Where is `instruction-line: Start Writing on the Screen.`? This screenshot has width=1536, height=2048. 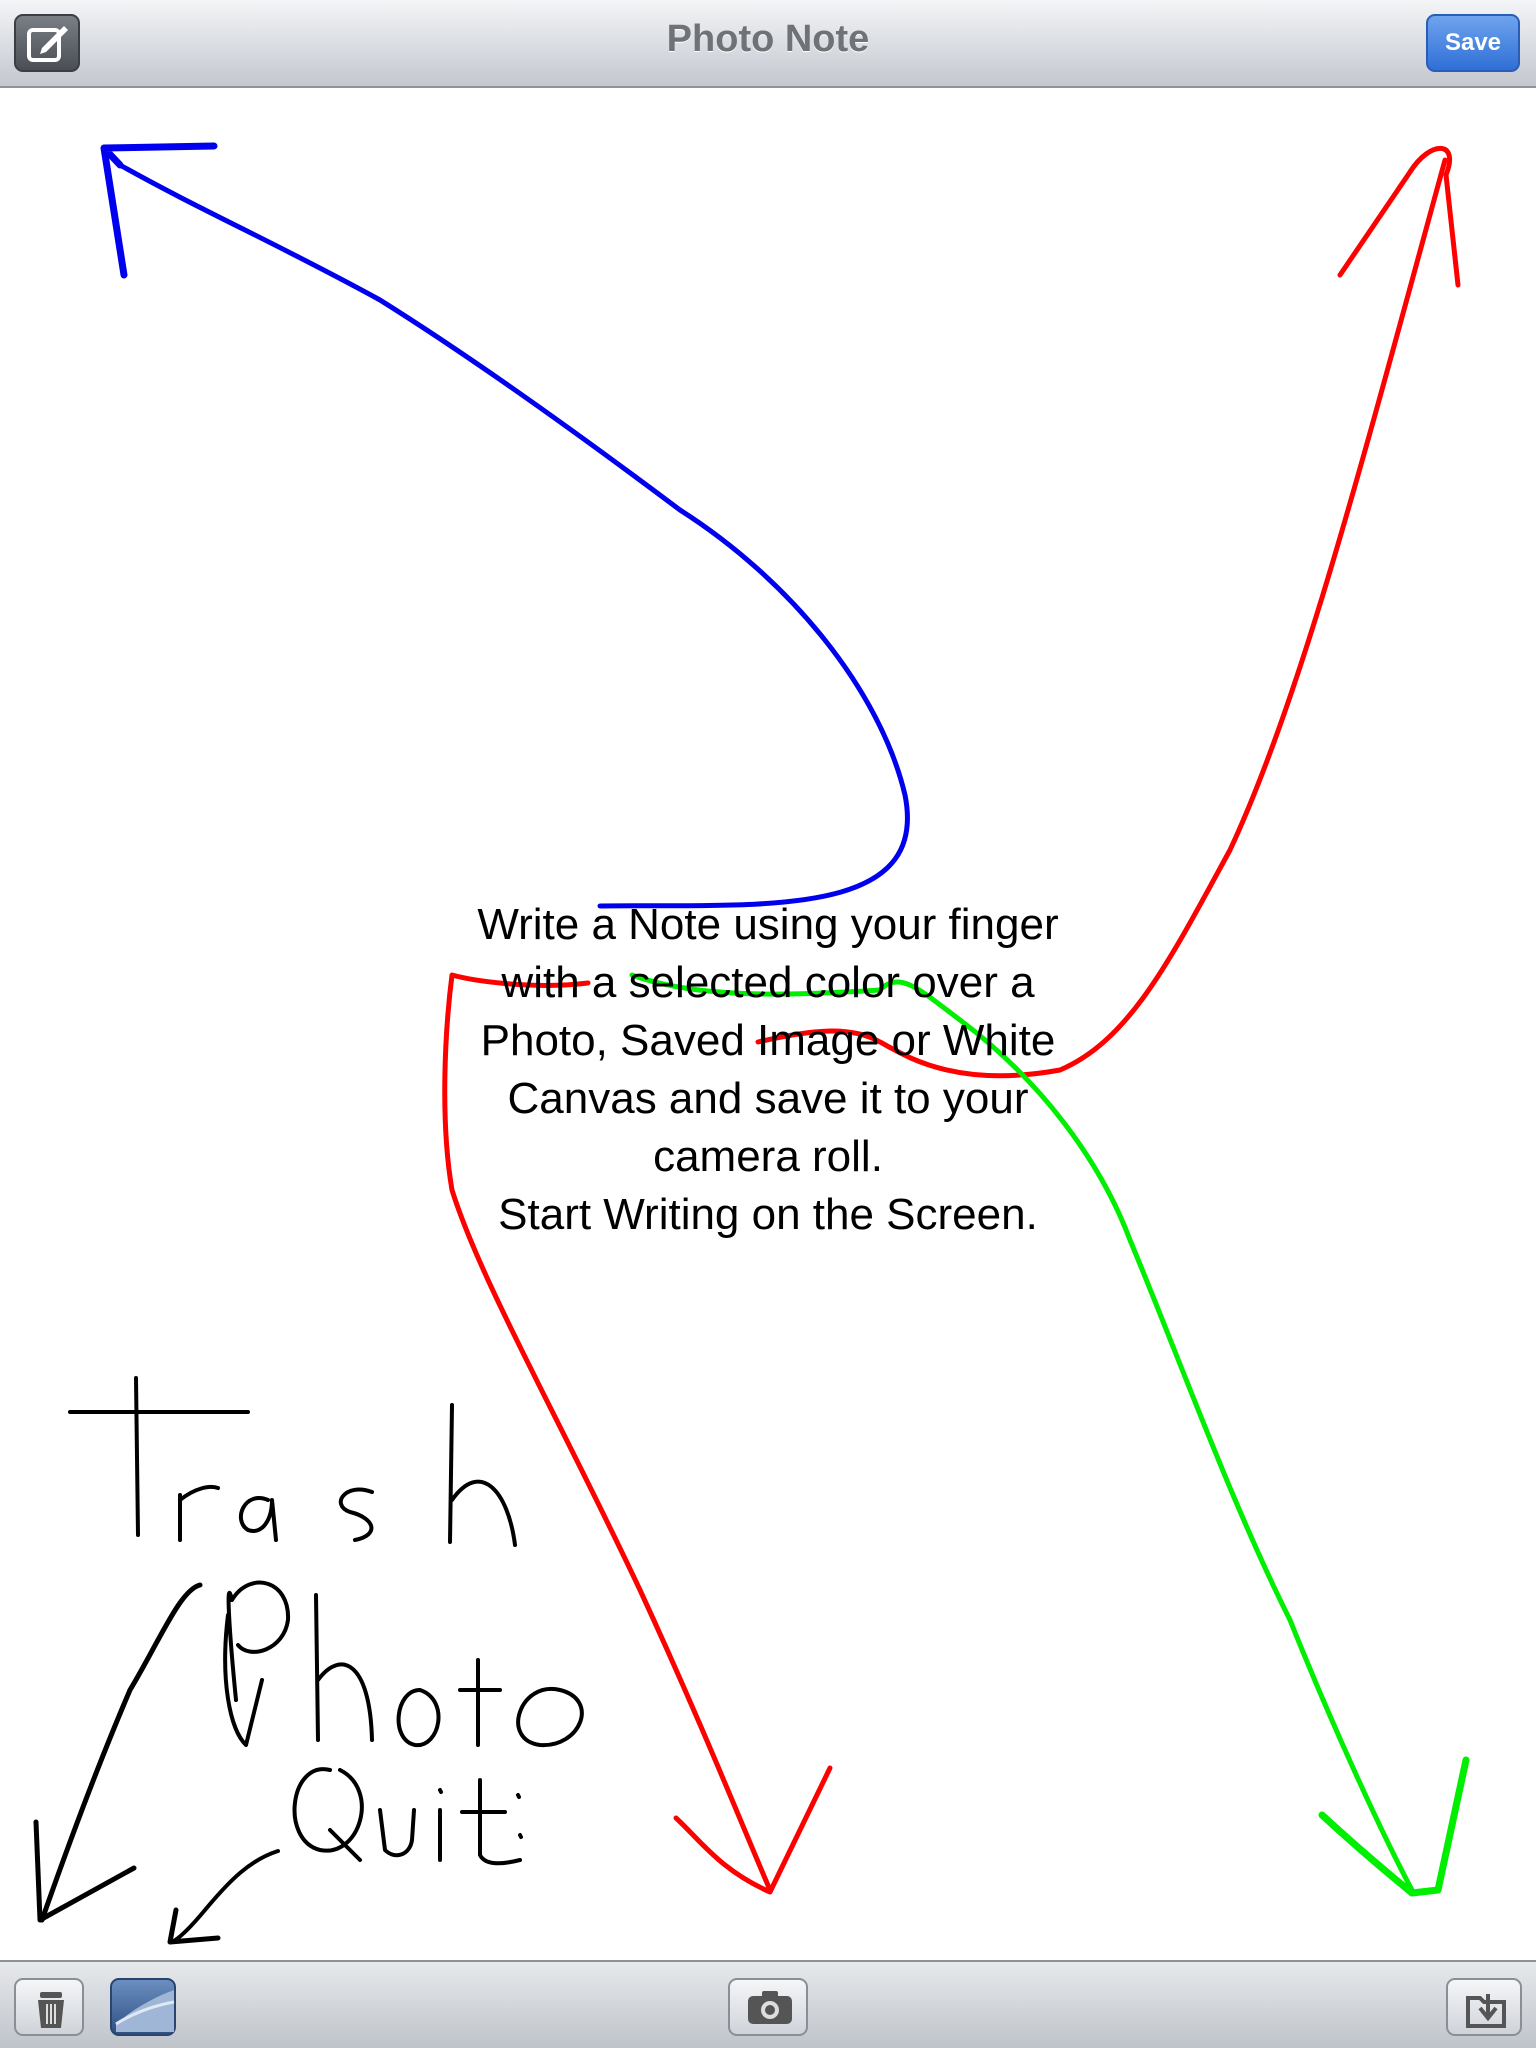 instruction-line: Start Writing on the Screen. is located at coordinates (768, 1214).